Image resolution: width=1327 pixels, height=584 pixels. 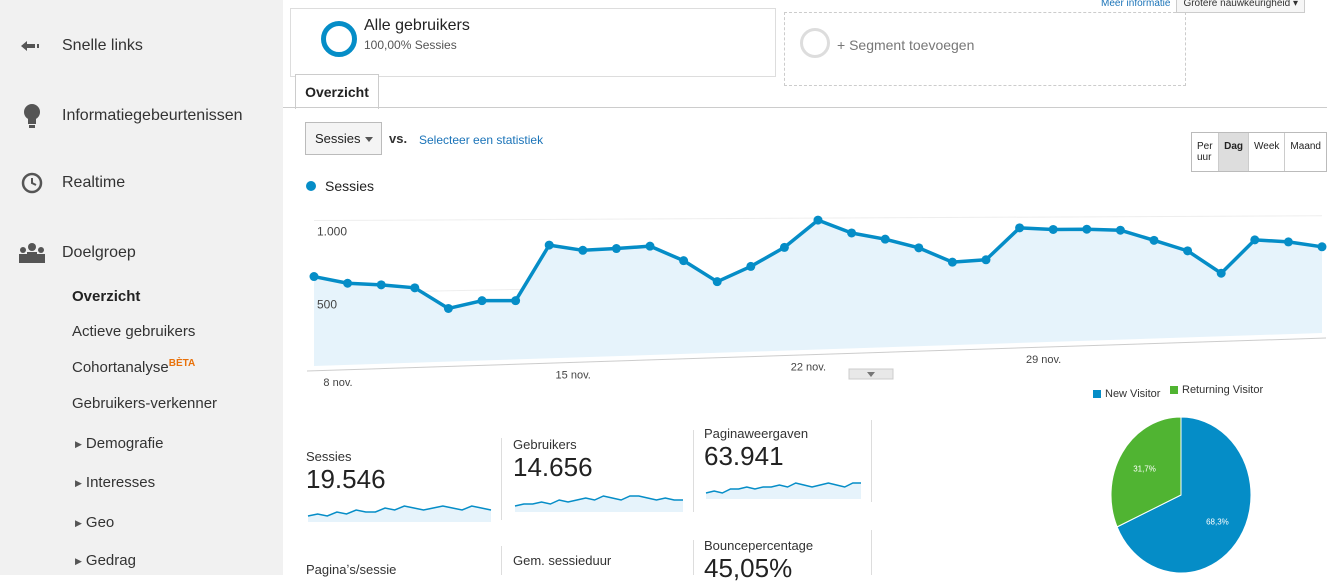 What do you see at coordinates (1240, 6) in the screenshot?
I see `precision-select: Grotere nauwkeurigheid ▾` at bounding box center [1240, 6].